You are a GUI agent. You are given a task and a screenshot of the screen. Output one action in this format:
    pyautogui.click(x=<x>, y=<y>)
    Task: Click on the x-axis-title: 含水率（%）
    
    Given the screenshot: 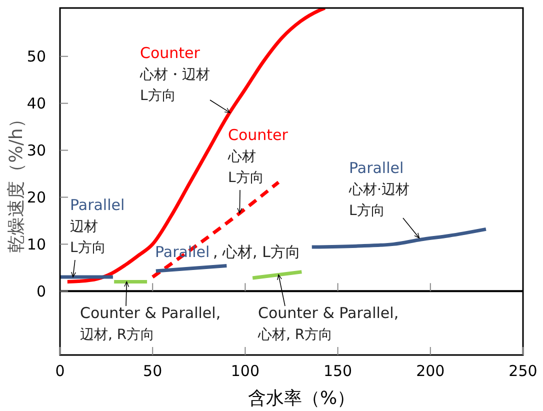 What is the action you would take?
    pyautogui.click(x=302, y=398)
    